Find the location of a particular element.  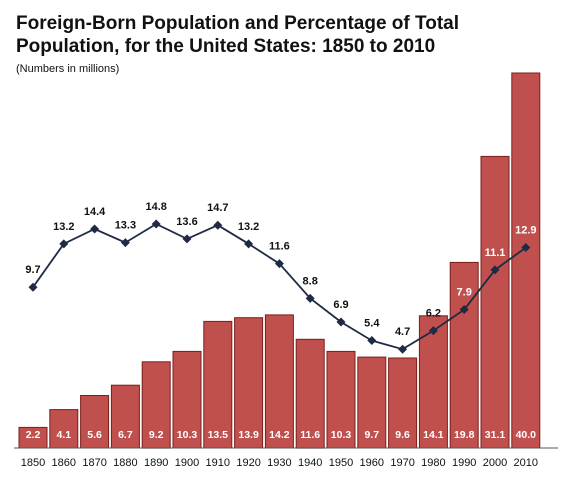

bar-value-label-1860: 4.1 is located at coordinates (63, 435).